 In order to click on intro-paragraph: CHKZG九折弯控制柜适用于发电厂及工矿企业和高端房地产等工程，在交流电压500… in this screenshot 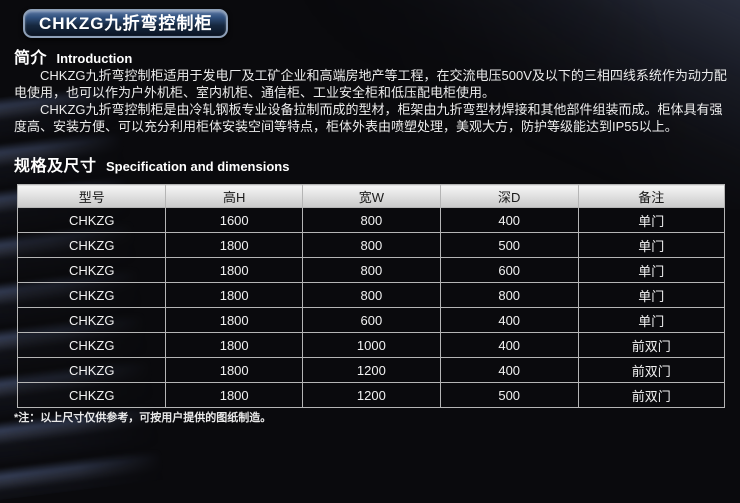, I will do `click(370, 84)`.